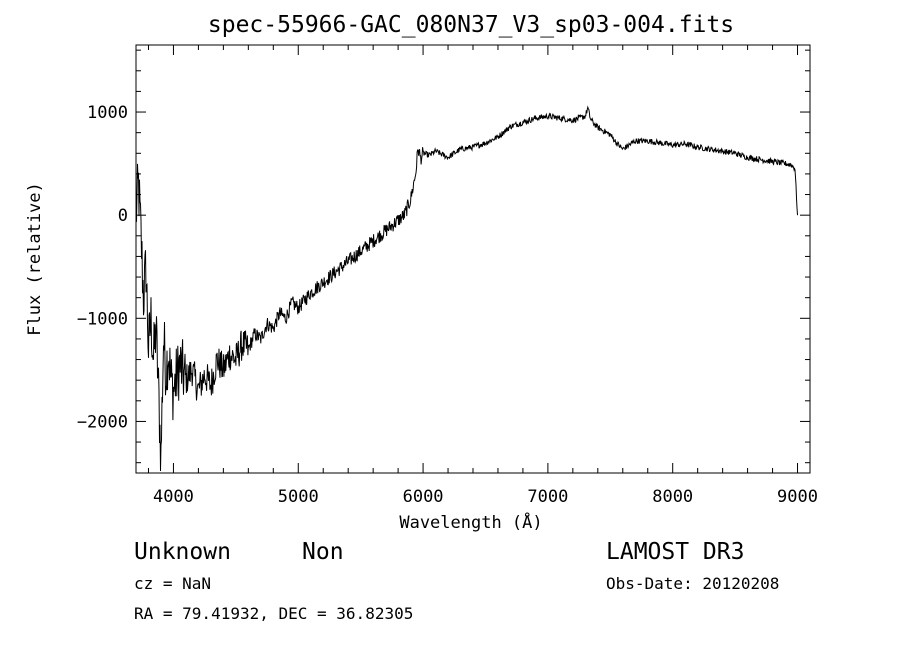  I want to click on x-axis-label: Wavelength (Å), so click(470, 522).